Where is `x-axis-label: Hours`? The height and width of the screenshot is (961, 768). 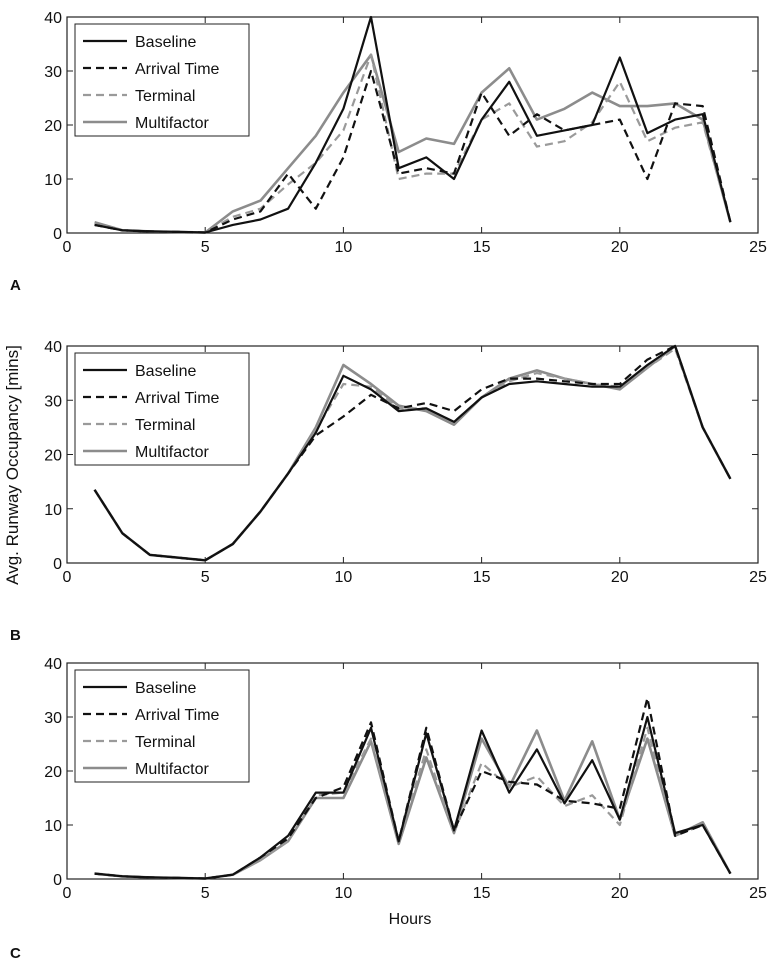 x-axis-label: Hours is located at coordinates (410, 919).